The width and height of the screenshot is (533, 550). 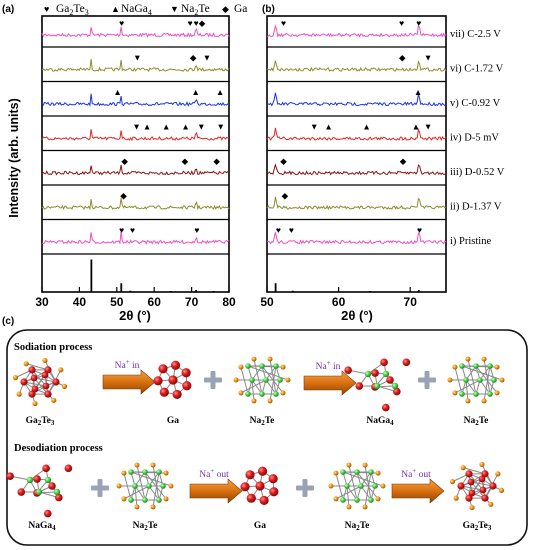 What do you see at coordinates (477, 526) in the screenshot?
I see `compound-label: Ga2Te3` at bounding box center [477, 526].